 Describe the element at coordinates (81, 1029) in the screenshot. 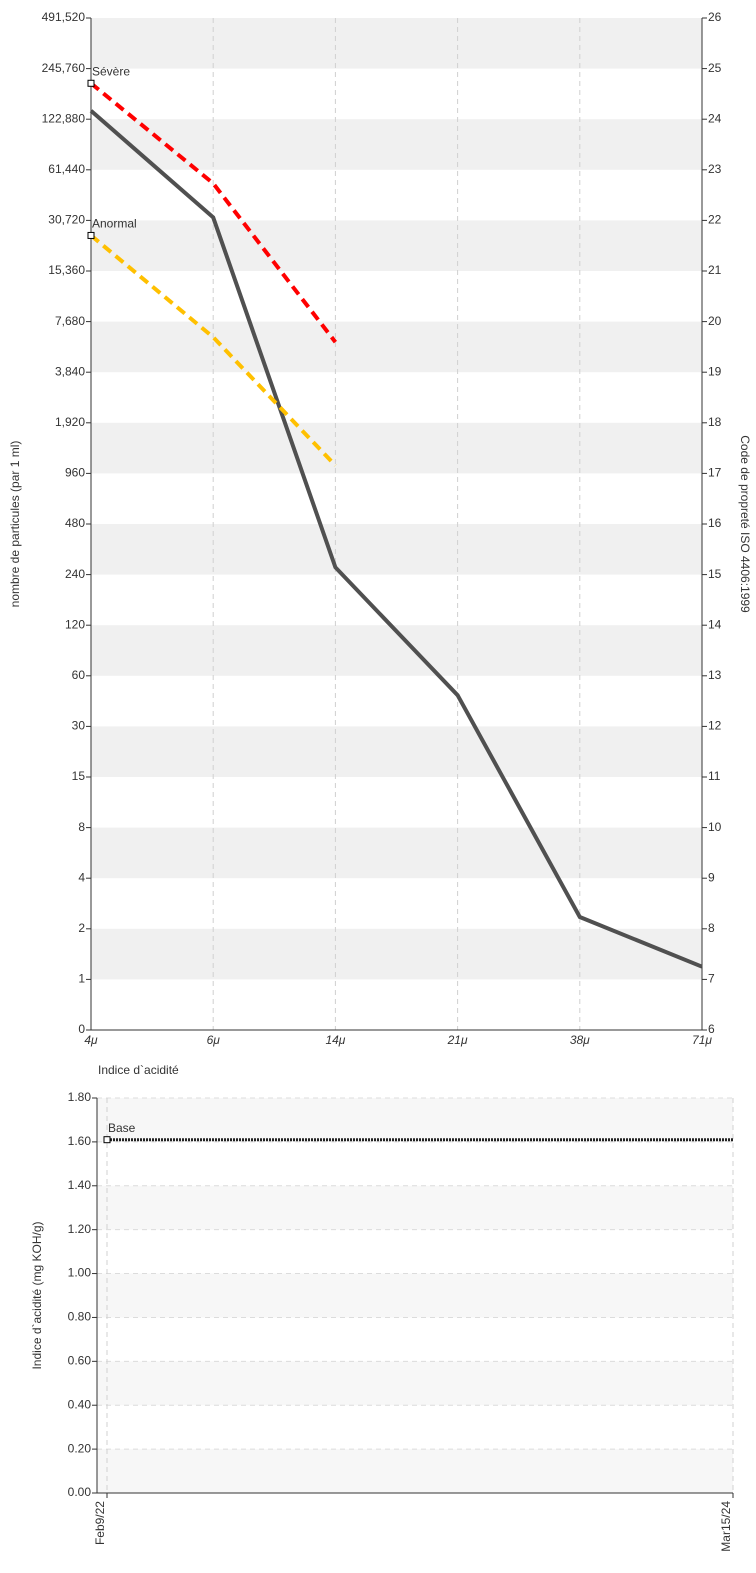

I see `y-tick-label: 0` at that location.